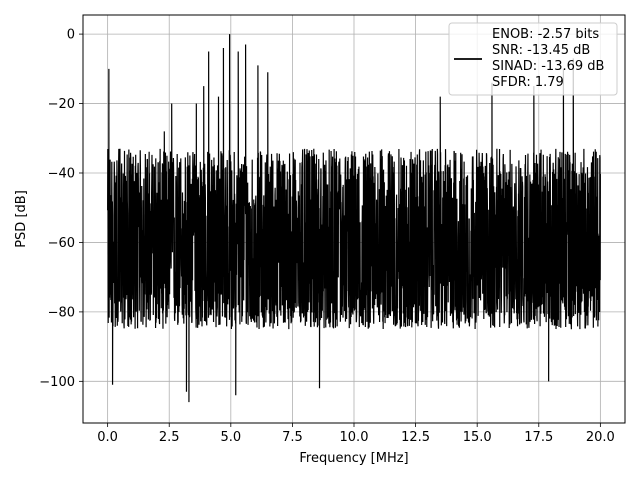 This screenshot has width=640, height=480. I want to click on legend-sfdr: SFDR: 1.79, so click(528, 82).